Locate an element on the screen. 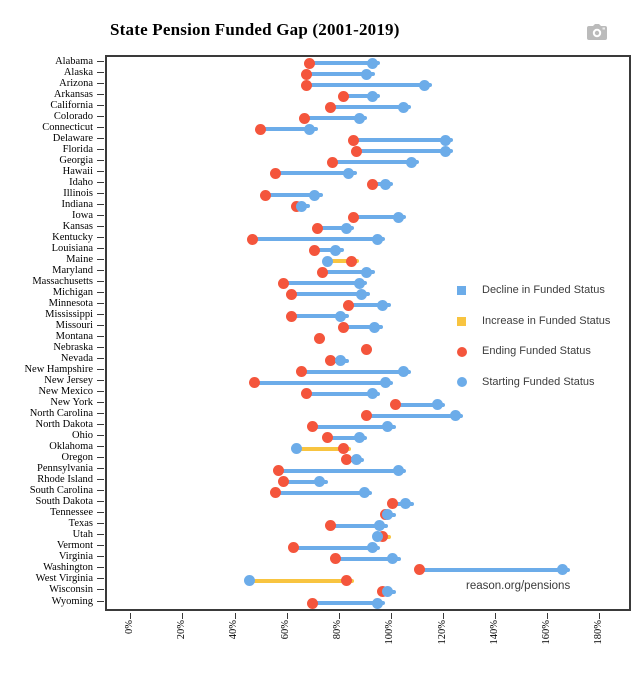 Image resolution: width=643 pixels, height=679 pixels. ending-dot-colorado is located at coordinates (304, 118).